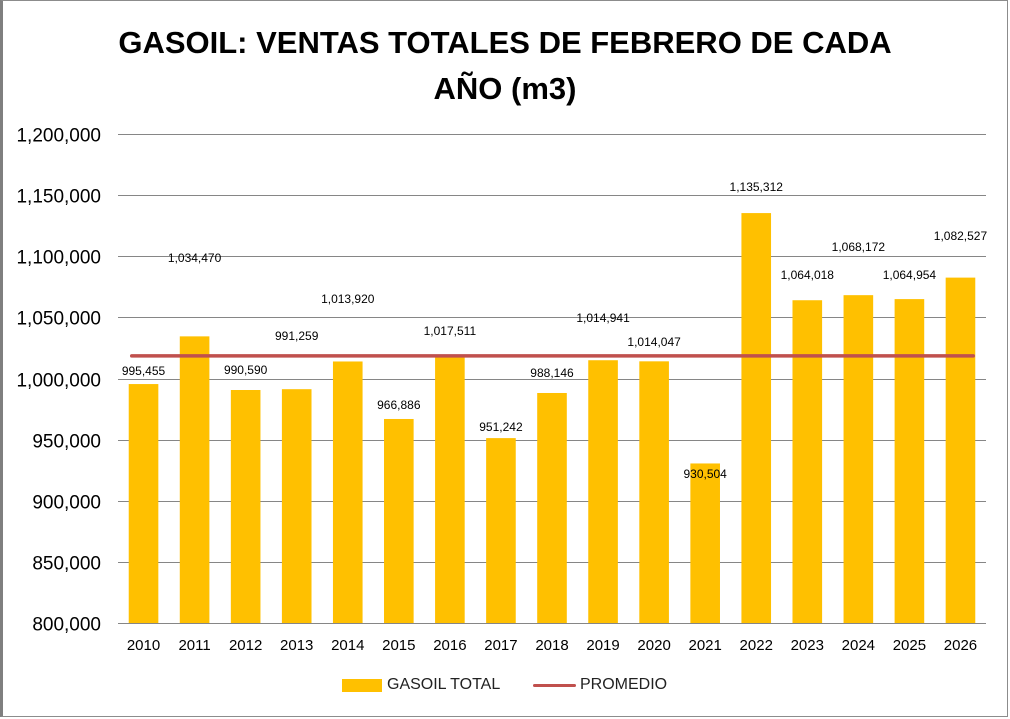 This screenshot has width=1010, height=719. I want to click on x-tick-label: 2025, so click(909, 645).